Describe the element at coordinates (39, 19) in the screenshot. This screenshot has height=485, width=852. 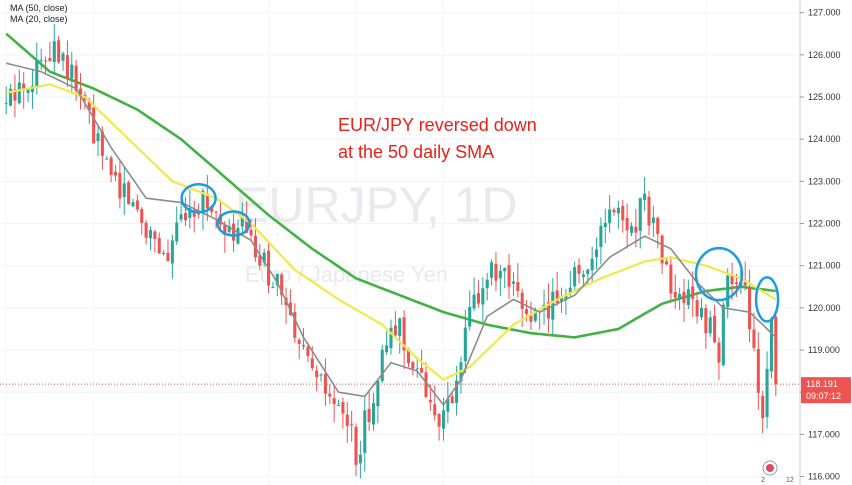
I see `legend-ma20-label: MA (20, close)` at that location.